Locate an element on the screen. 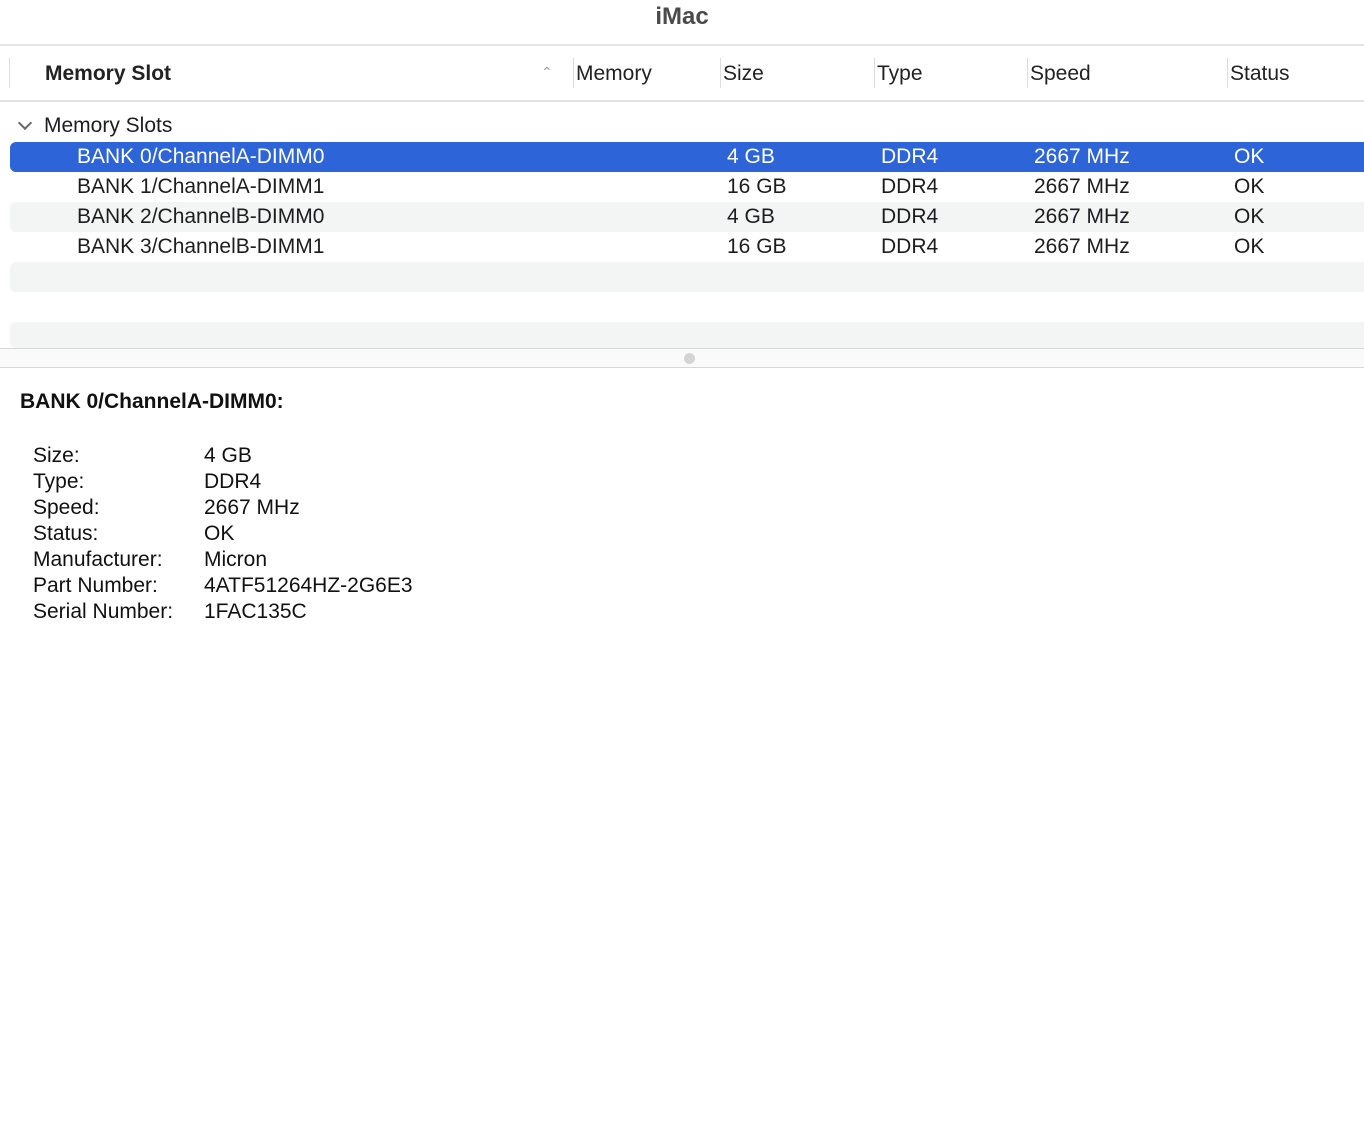  detail-label: Status: is located at coordinates (66, 533).